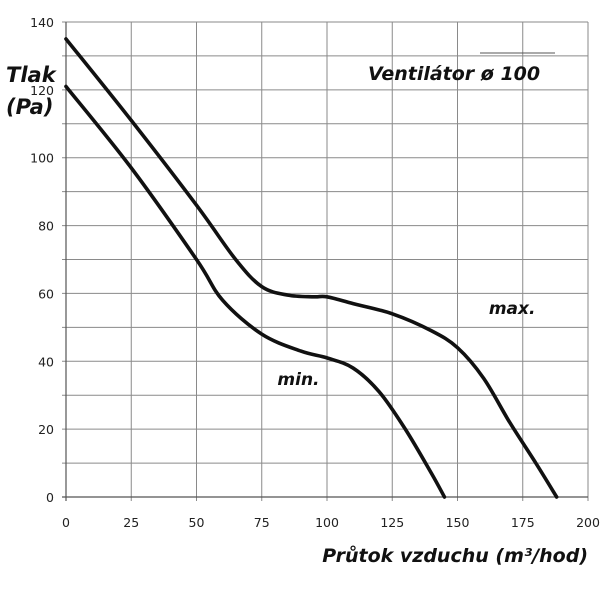 Image resolution: width=600 pixels, height=600 pixels. I want to click on x-tick-label: 150, so click(458, 522).